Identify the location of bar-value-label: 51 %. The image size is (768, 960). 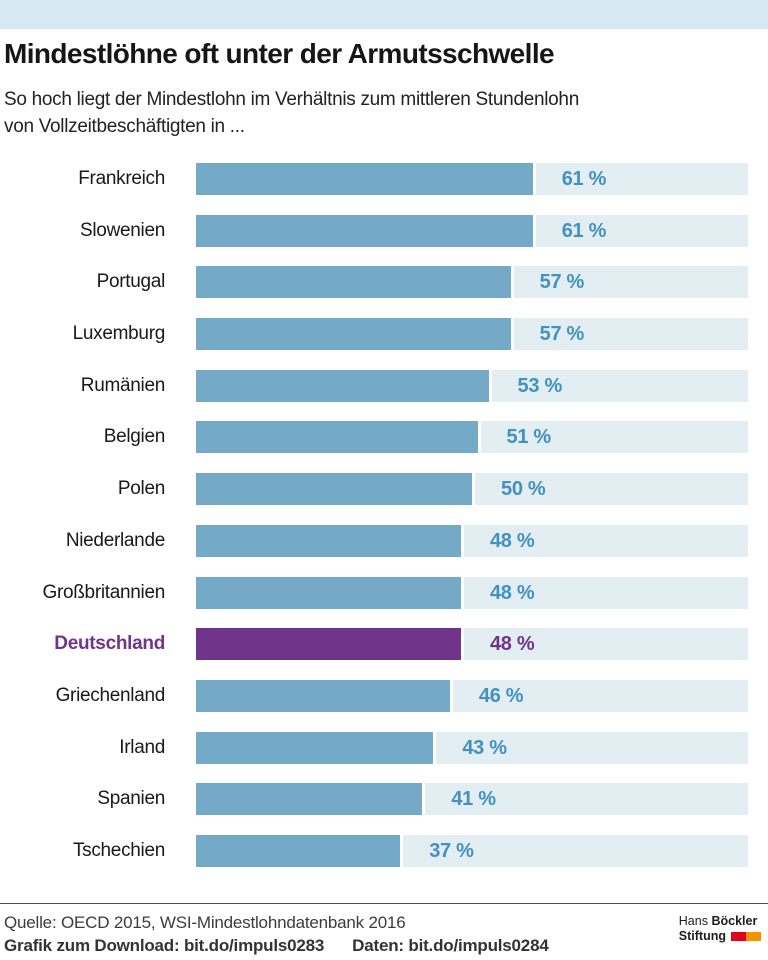
(529, 437).